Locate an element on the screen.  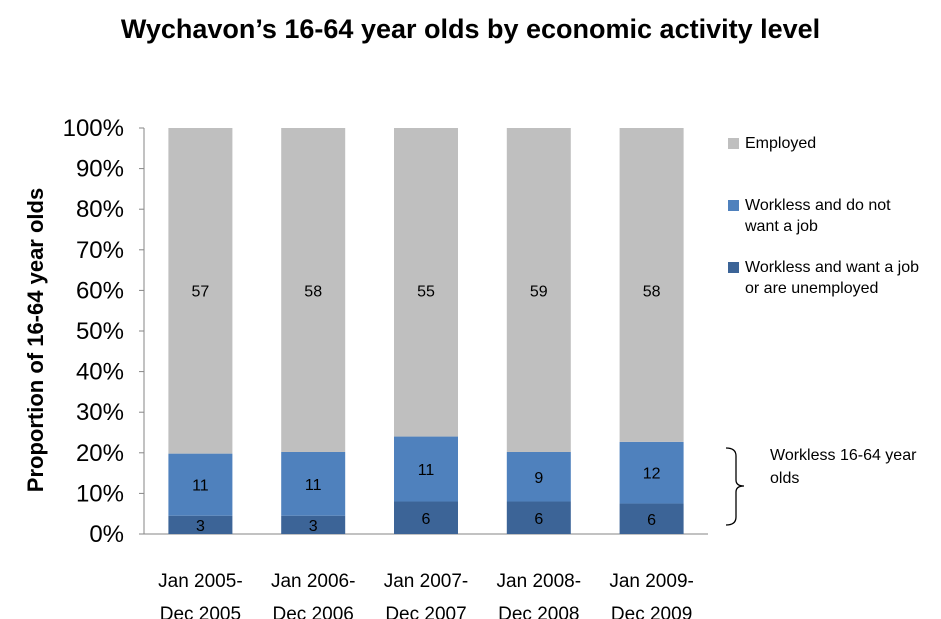
y-tick-label: 40% is located at coordinates (100, 372).